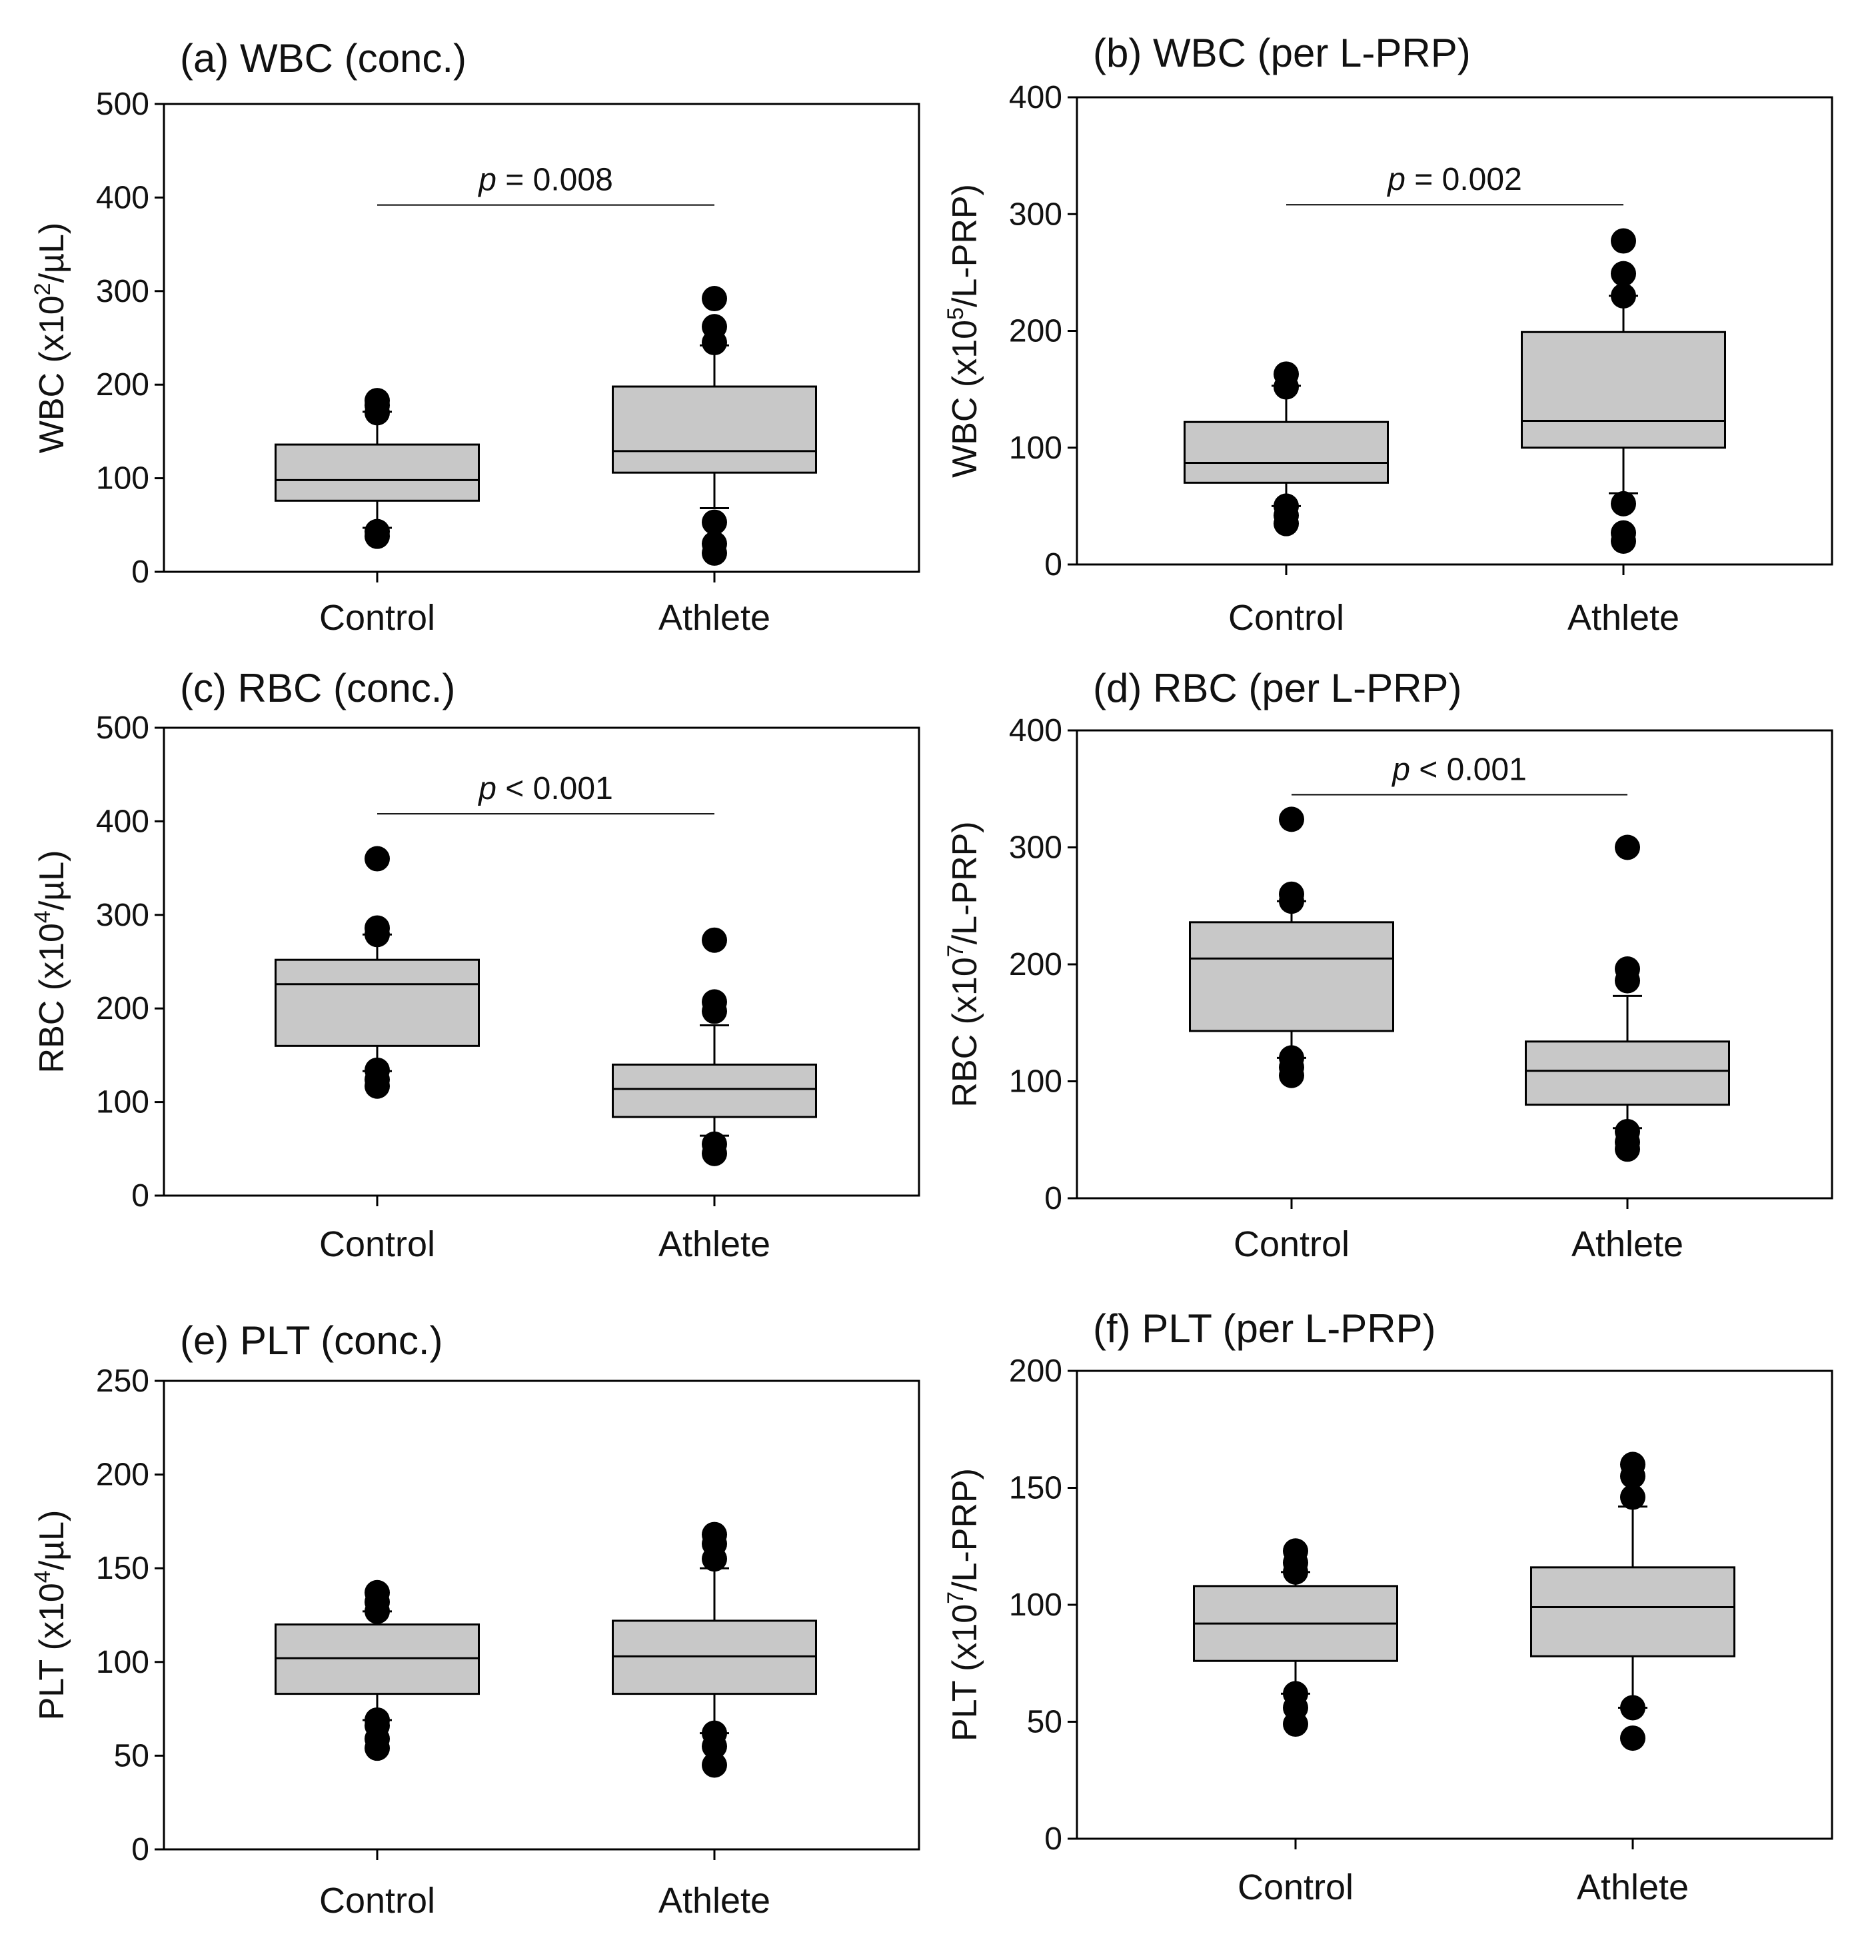 This screenshot has width=1876, height=1960. I want to click on y-axis-title: WBC (x102/µL), so click(50, 339).